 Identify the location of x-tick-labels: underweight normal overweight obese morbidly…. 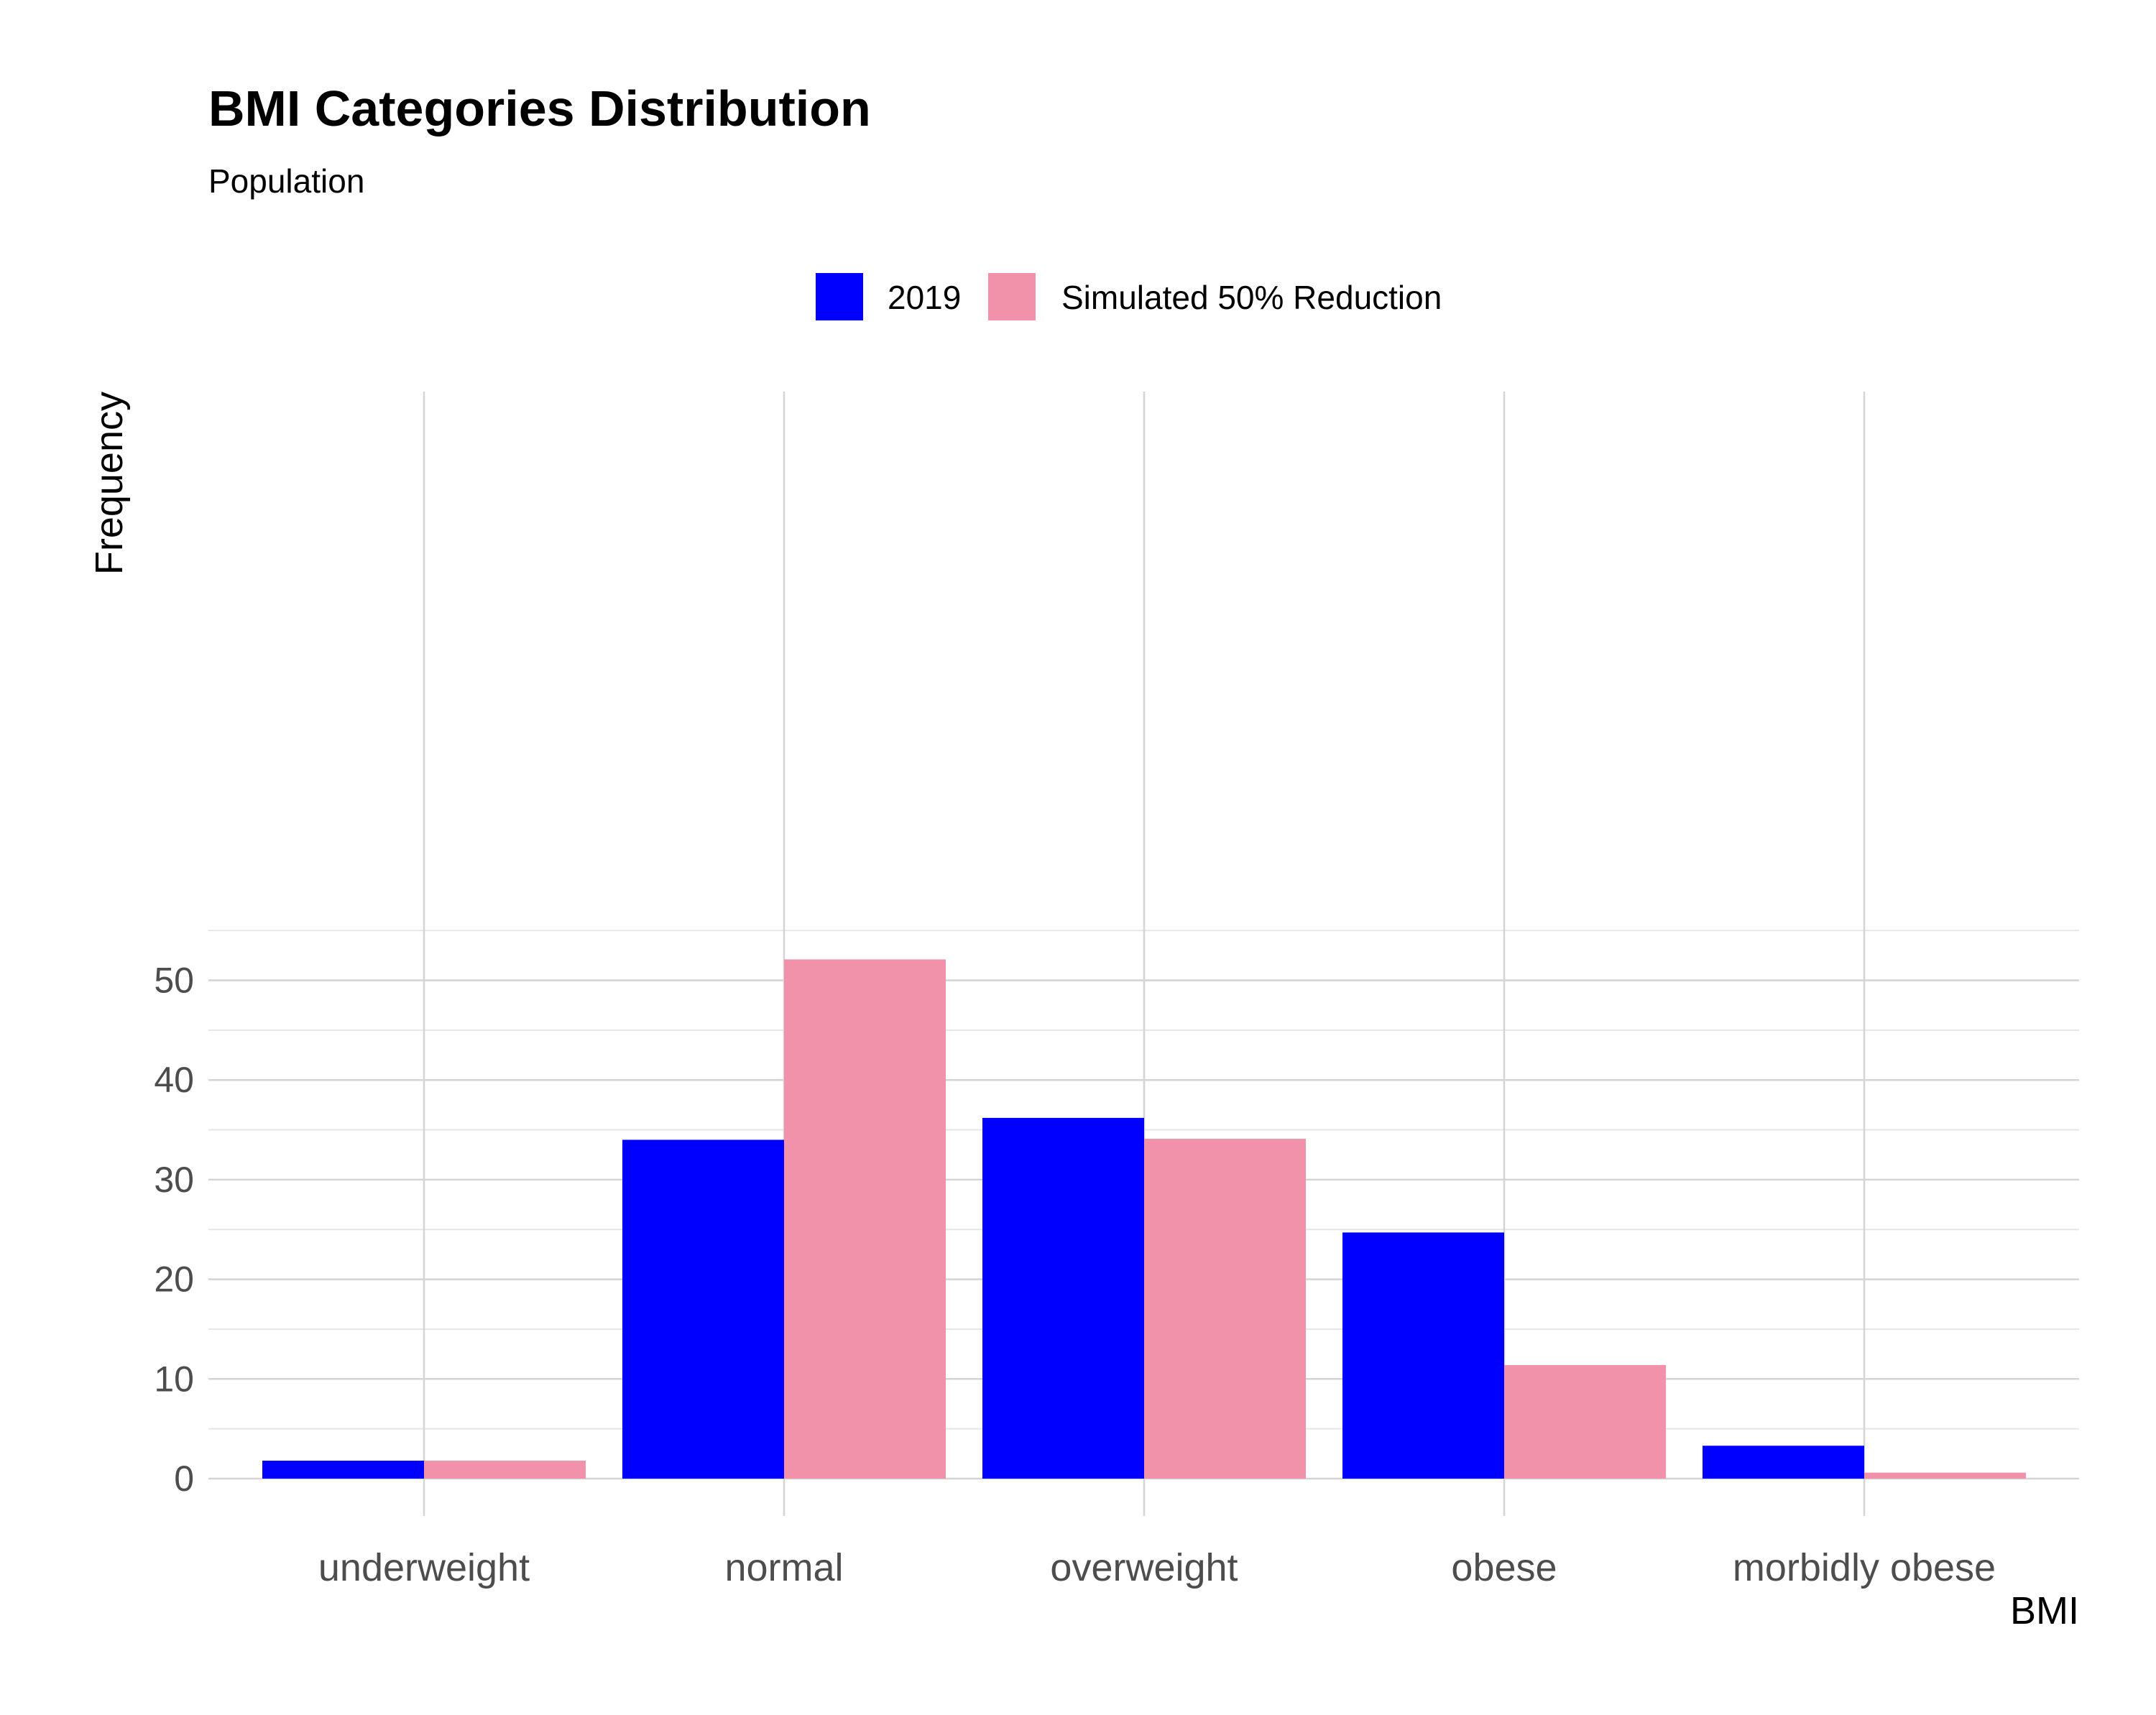
(1157, 1567).